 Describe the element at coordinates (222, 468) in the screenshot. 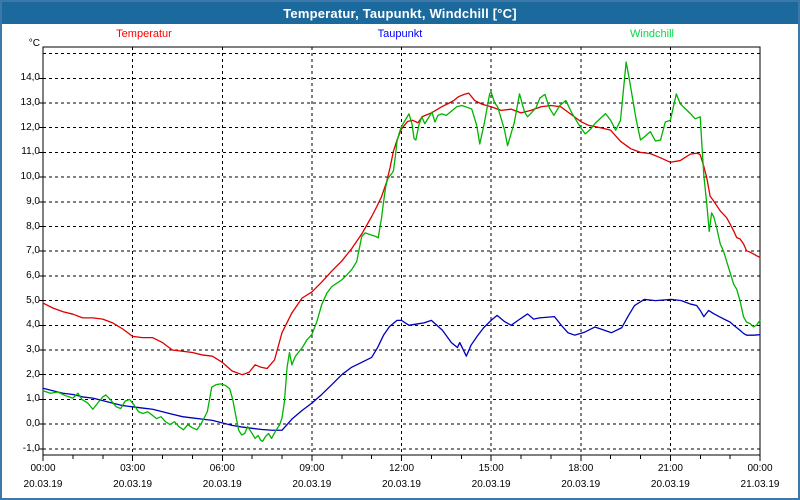

I see `x-tick-time-label: 06:00` at that location.